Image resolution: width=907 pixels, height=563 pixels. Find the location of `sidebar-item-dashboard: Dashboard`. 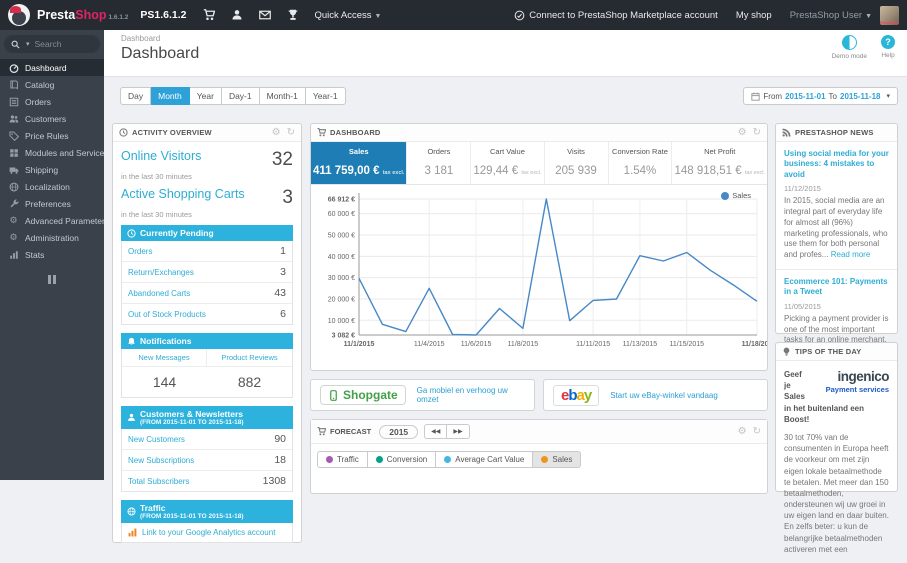

sidebar-item-dashboard: Dashboard is located at coordinates (52, 67).